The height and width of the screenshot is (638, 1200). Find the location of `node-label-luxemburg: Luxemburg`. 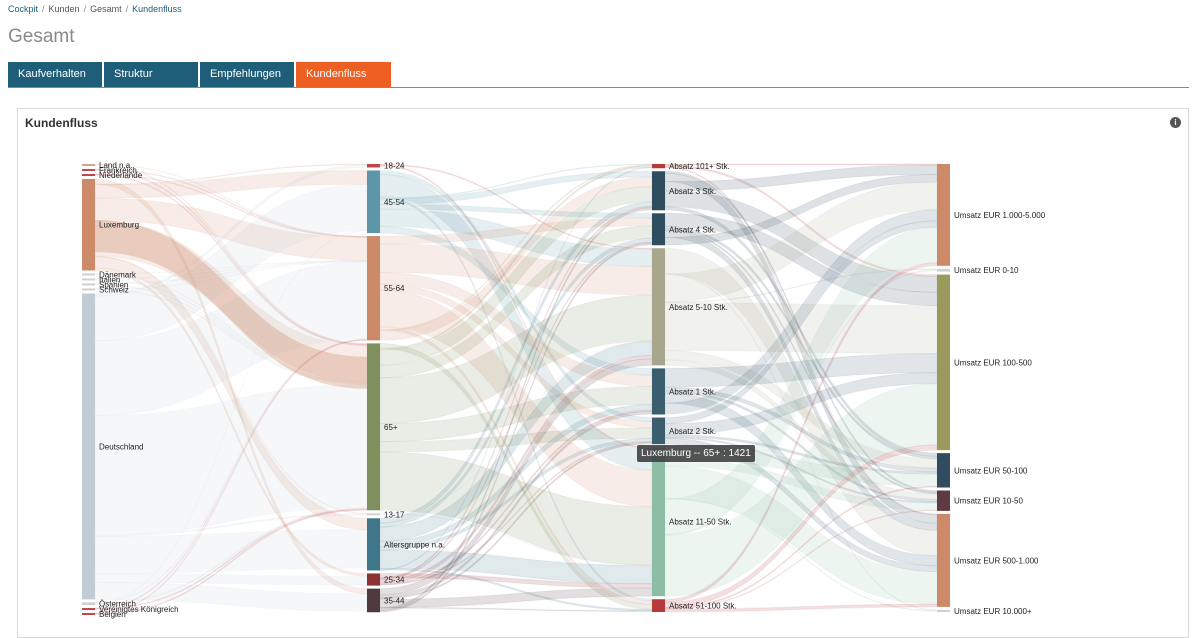

node-label-luxemburg: Luxemburg is located at coordinates (119, 225).